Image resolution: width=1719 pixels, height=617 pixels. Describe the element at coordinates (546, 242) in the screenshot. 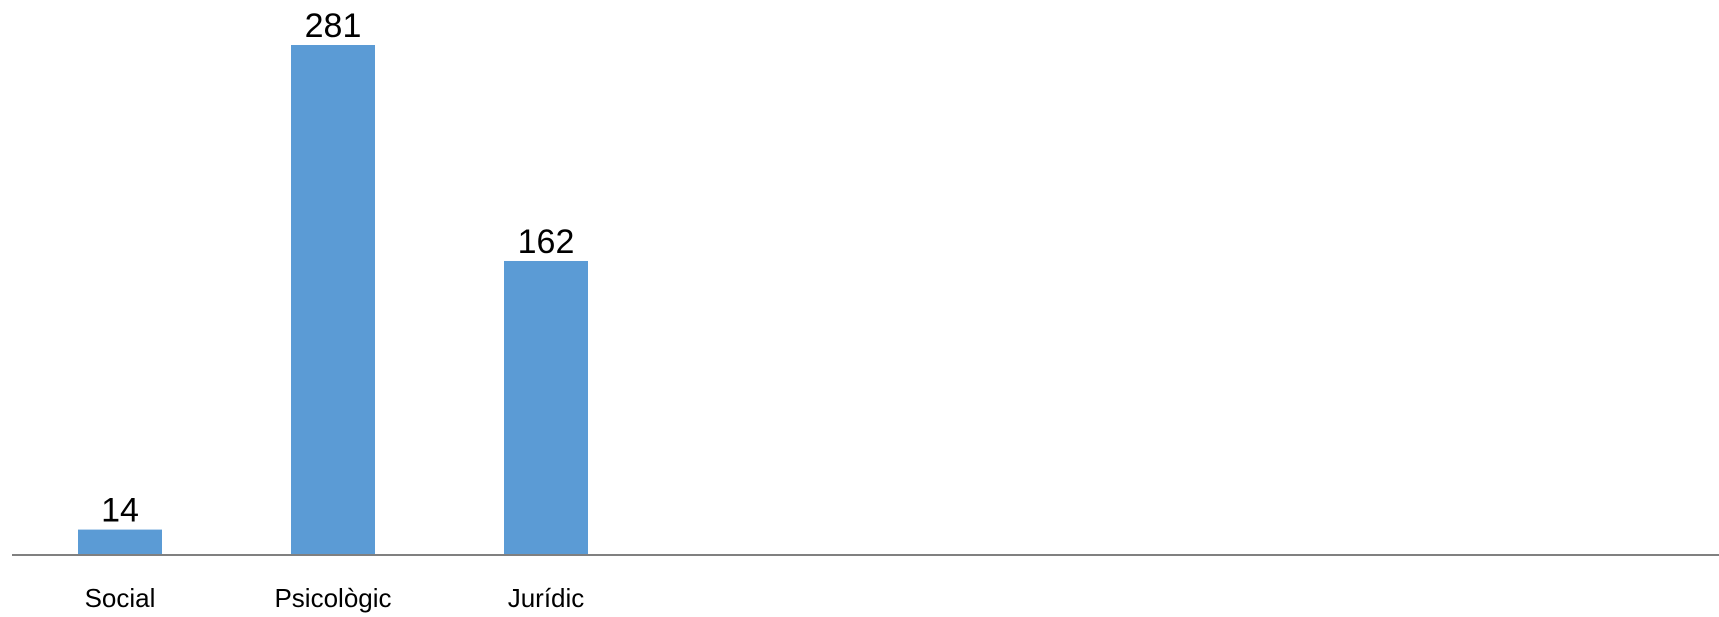

I see `data-label-2: 162` at that location.